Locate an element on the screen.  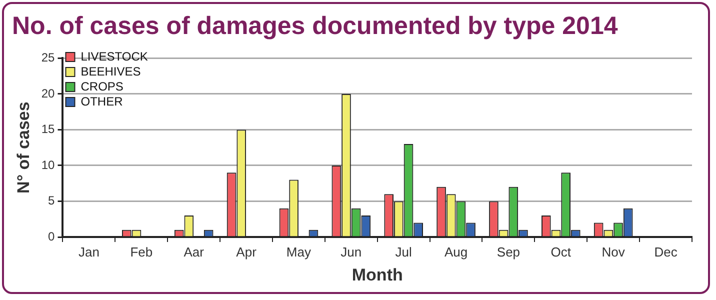
x-tick-label: Nov is located at coordinates (614, 252).